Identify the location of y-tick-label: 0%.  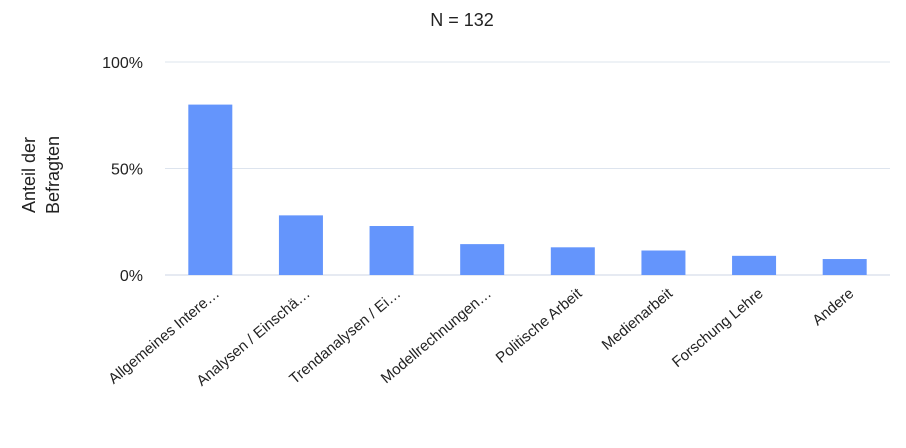
(131, 276).